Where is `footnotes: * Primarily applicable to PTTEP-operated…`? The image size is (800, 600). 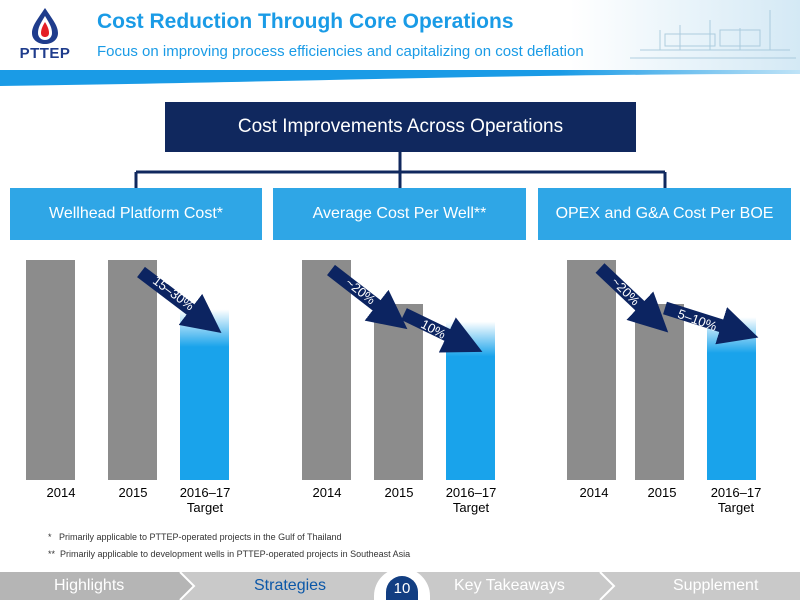
footnotes: * Primarily applicable to PTTEP-operated… is located at coordinates (229, 549).